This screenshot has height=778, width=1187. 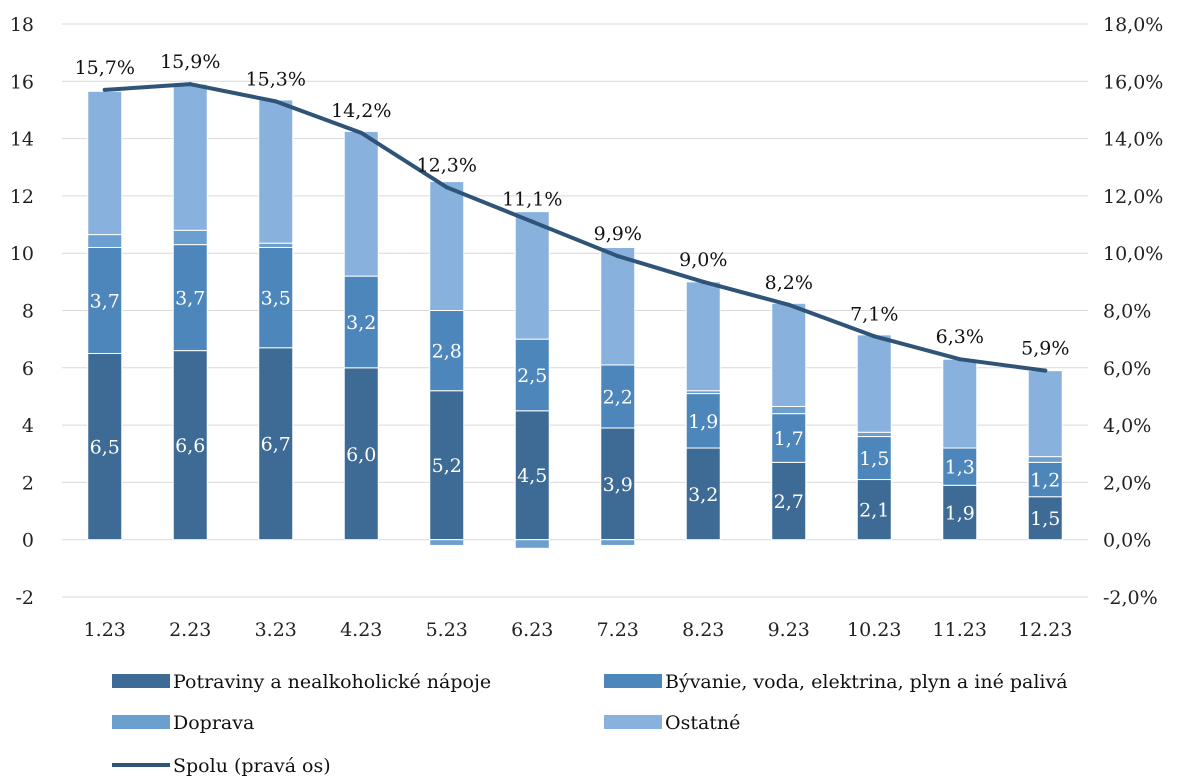 I want to click on bar-data-label: 1,7, so click(x=789, y=439).